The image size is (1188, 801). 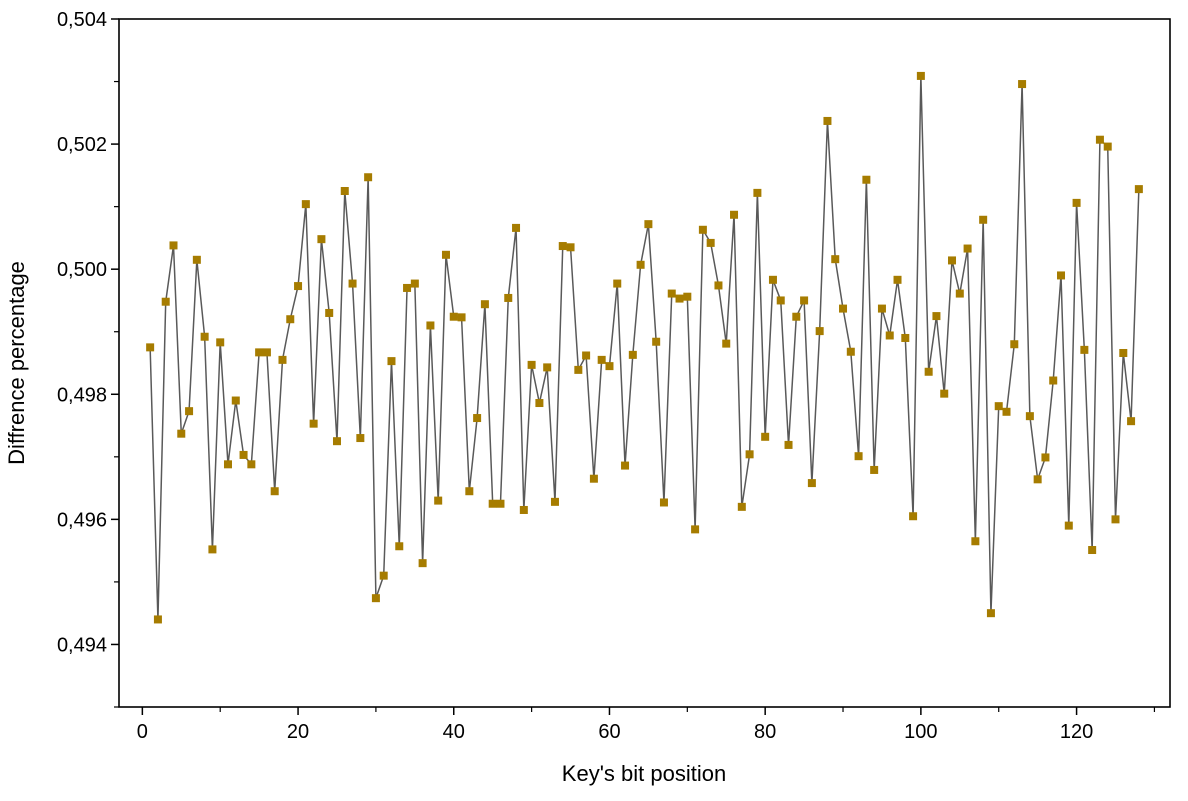 I want to click on x-tick-label: 120, so click(x=1076, y=732).